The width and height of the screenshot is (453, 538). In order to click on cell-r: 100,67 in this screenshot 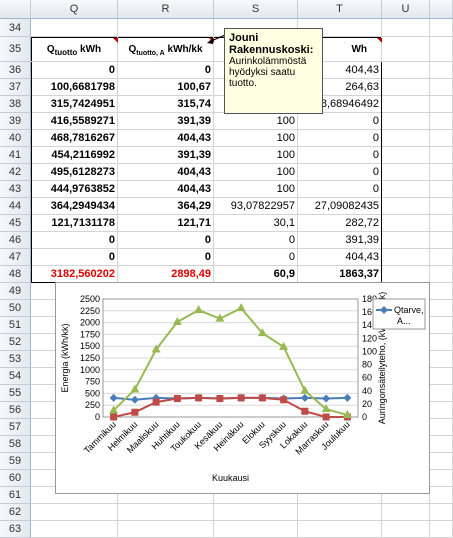, I will do `click(166, 87)`.